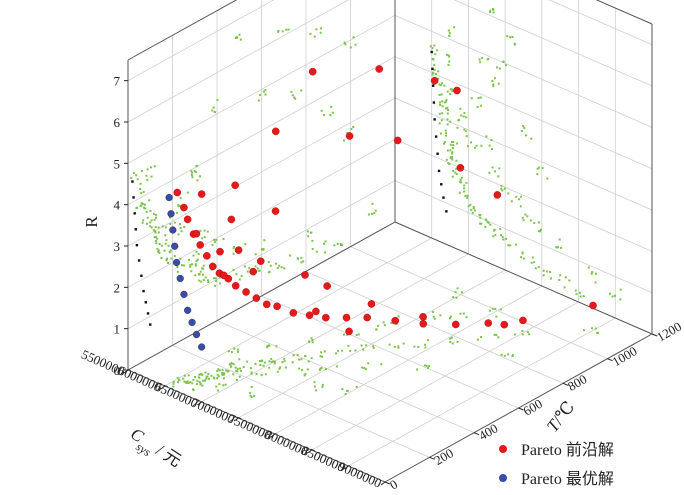 Image resolution: width=684 pixels, height=495 pixels. What do you see at coordinates (360, 475) in the screenshot?
I see `x-tick-label: 9000000` at bounding box center [360, 475].